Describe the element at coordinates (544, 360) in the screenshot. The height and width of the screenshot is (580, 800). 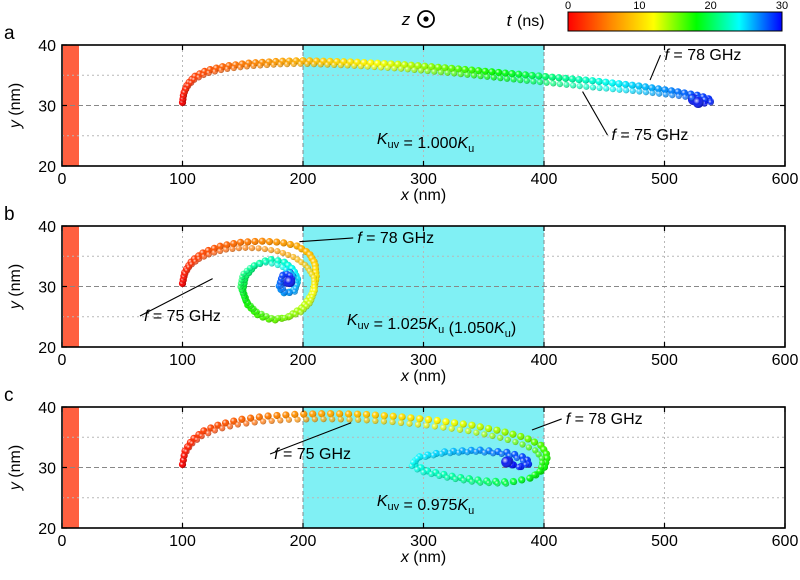
I see `x-tick-label: 400` at that location.